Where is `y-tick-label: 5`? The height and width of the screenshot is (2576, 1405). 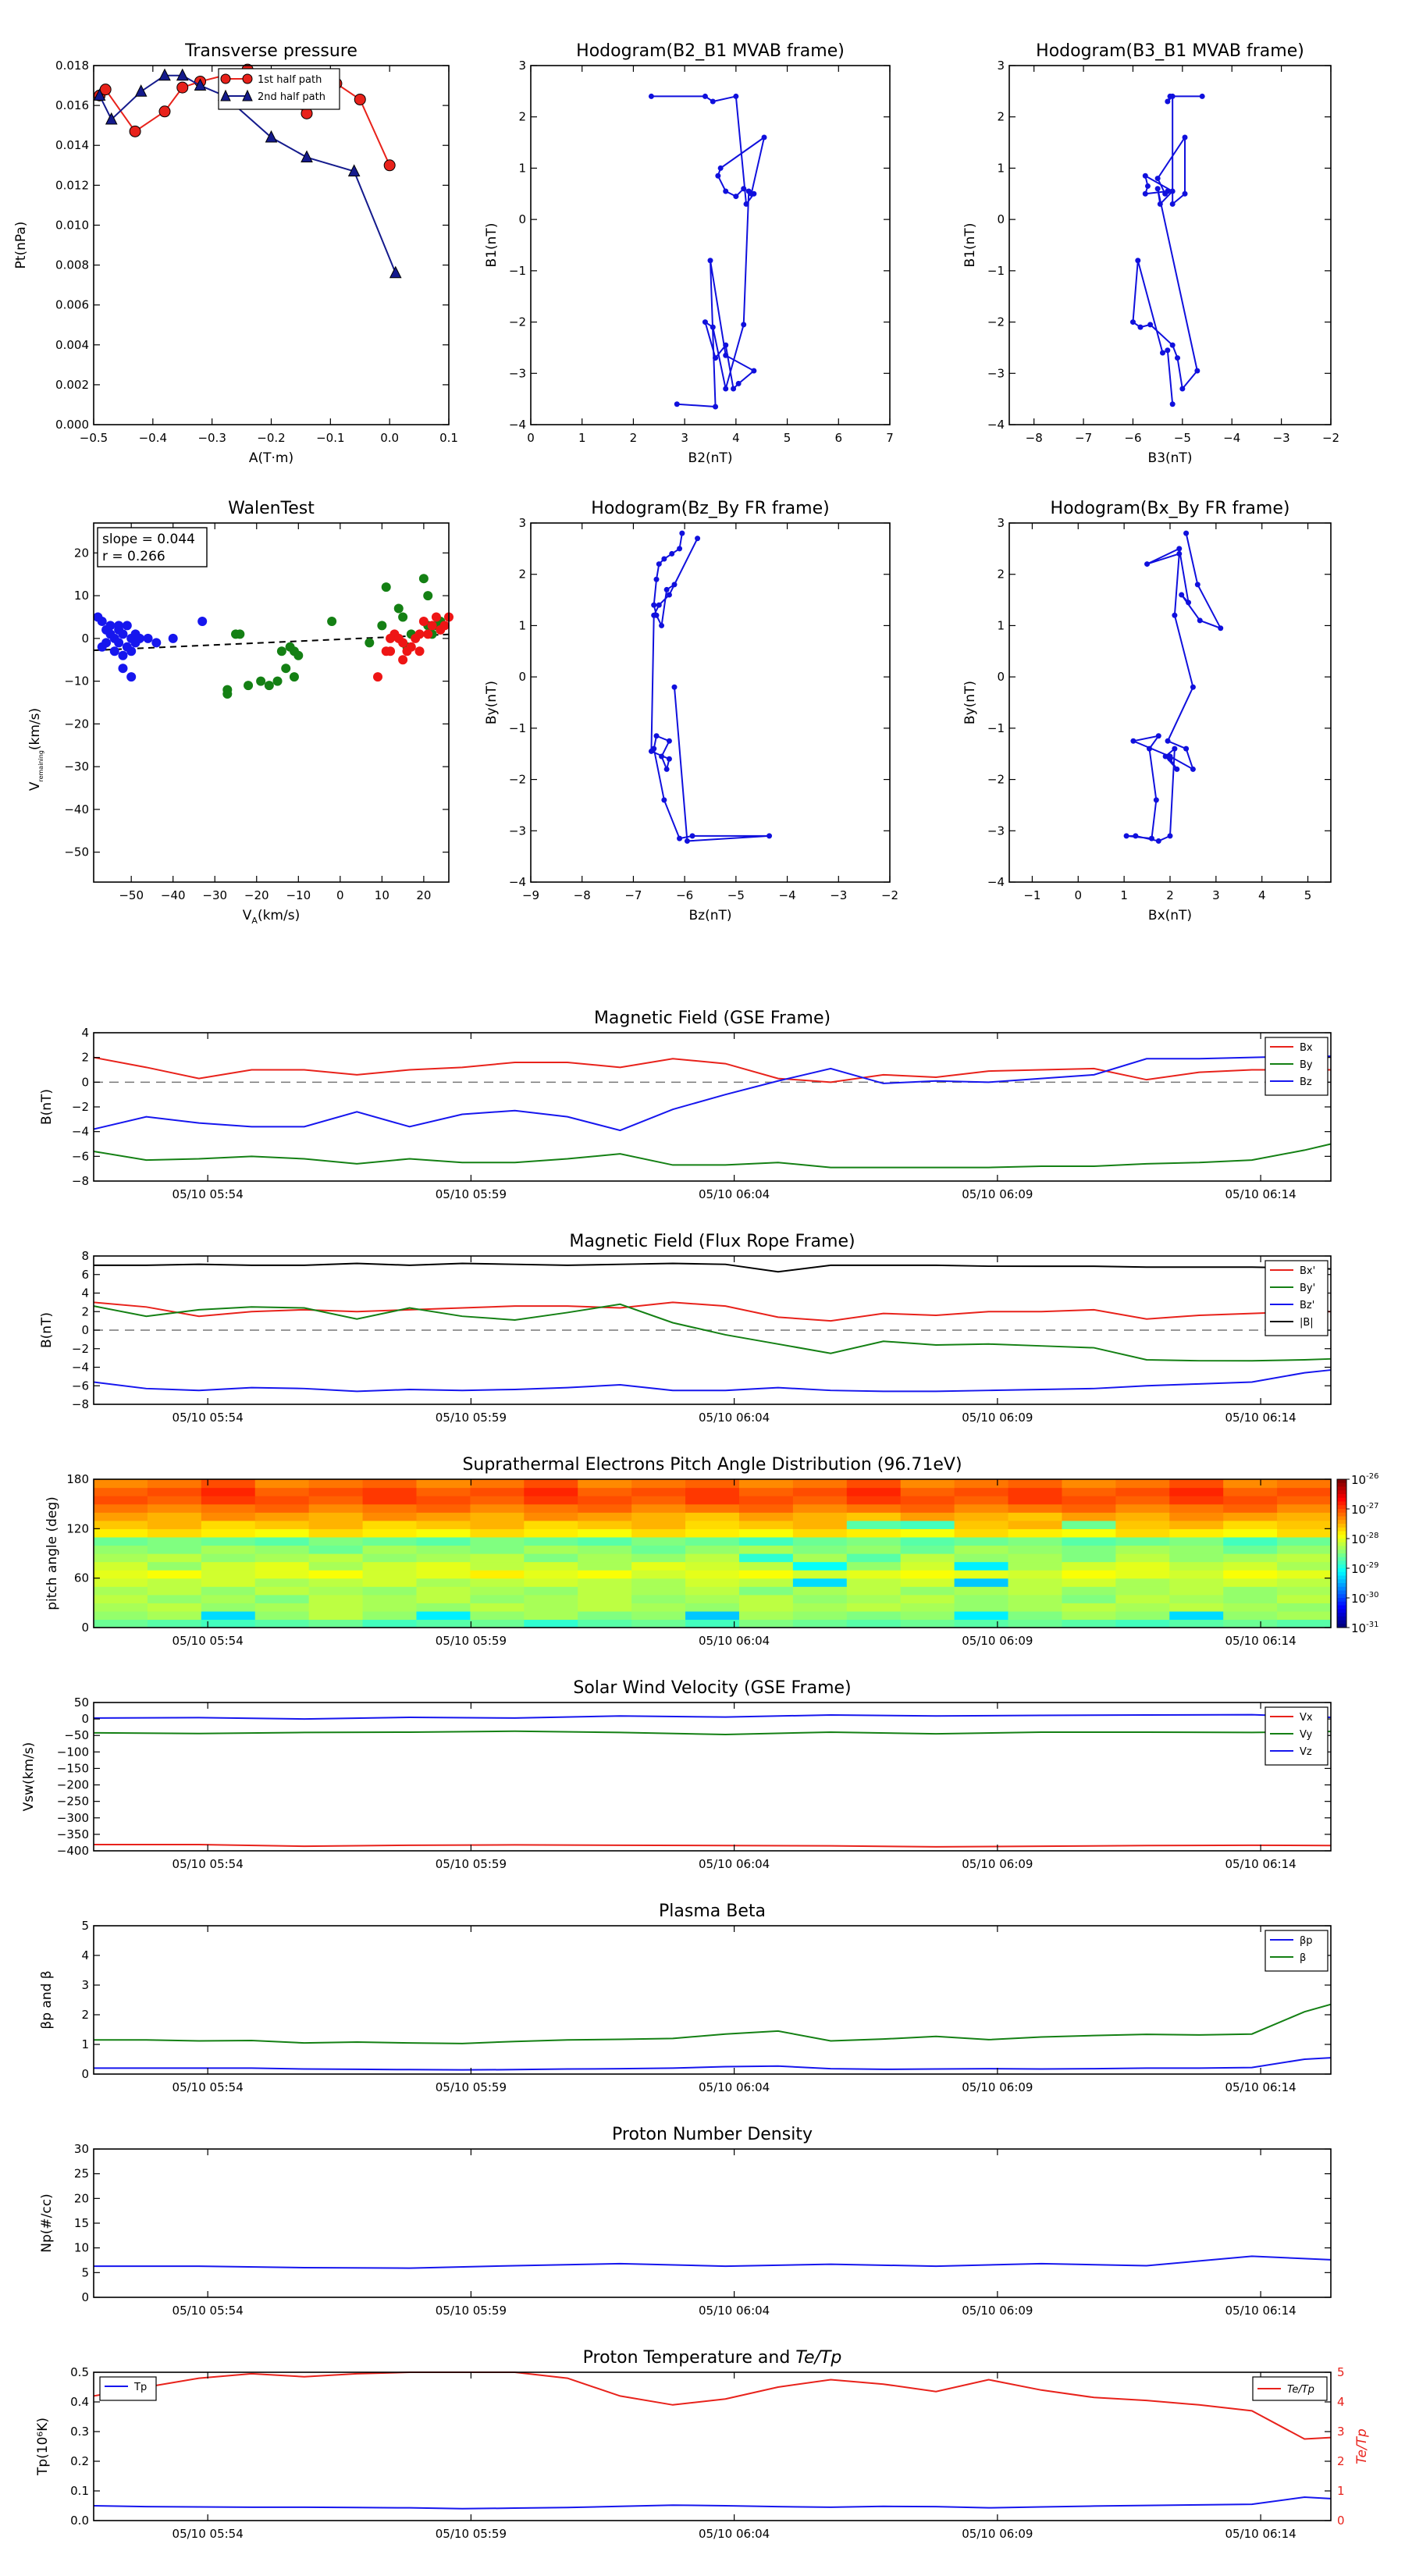
y-tick-label: 5 is located at coordinates (85, 2272).